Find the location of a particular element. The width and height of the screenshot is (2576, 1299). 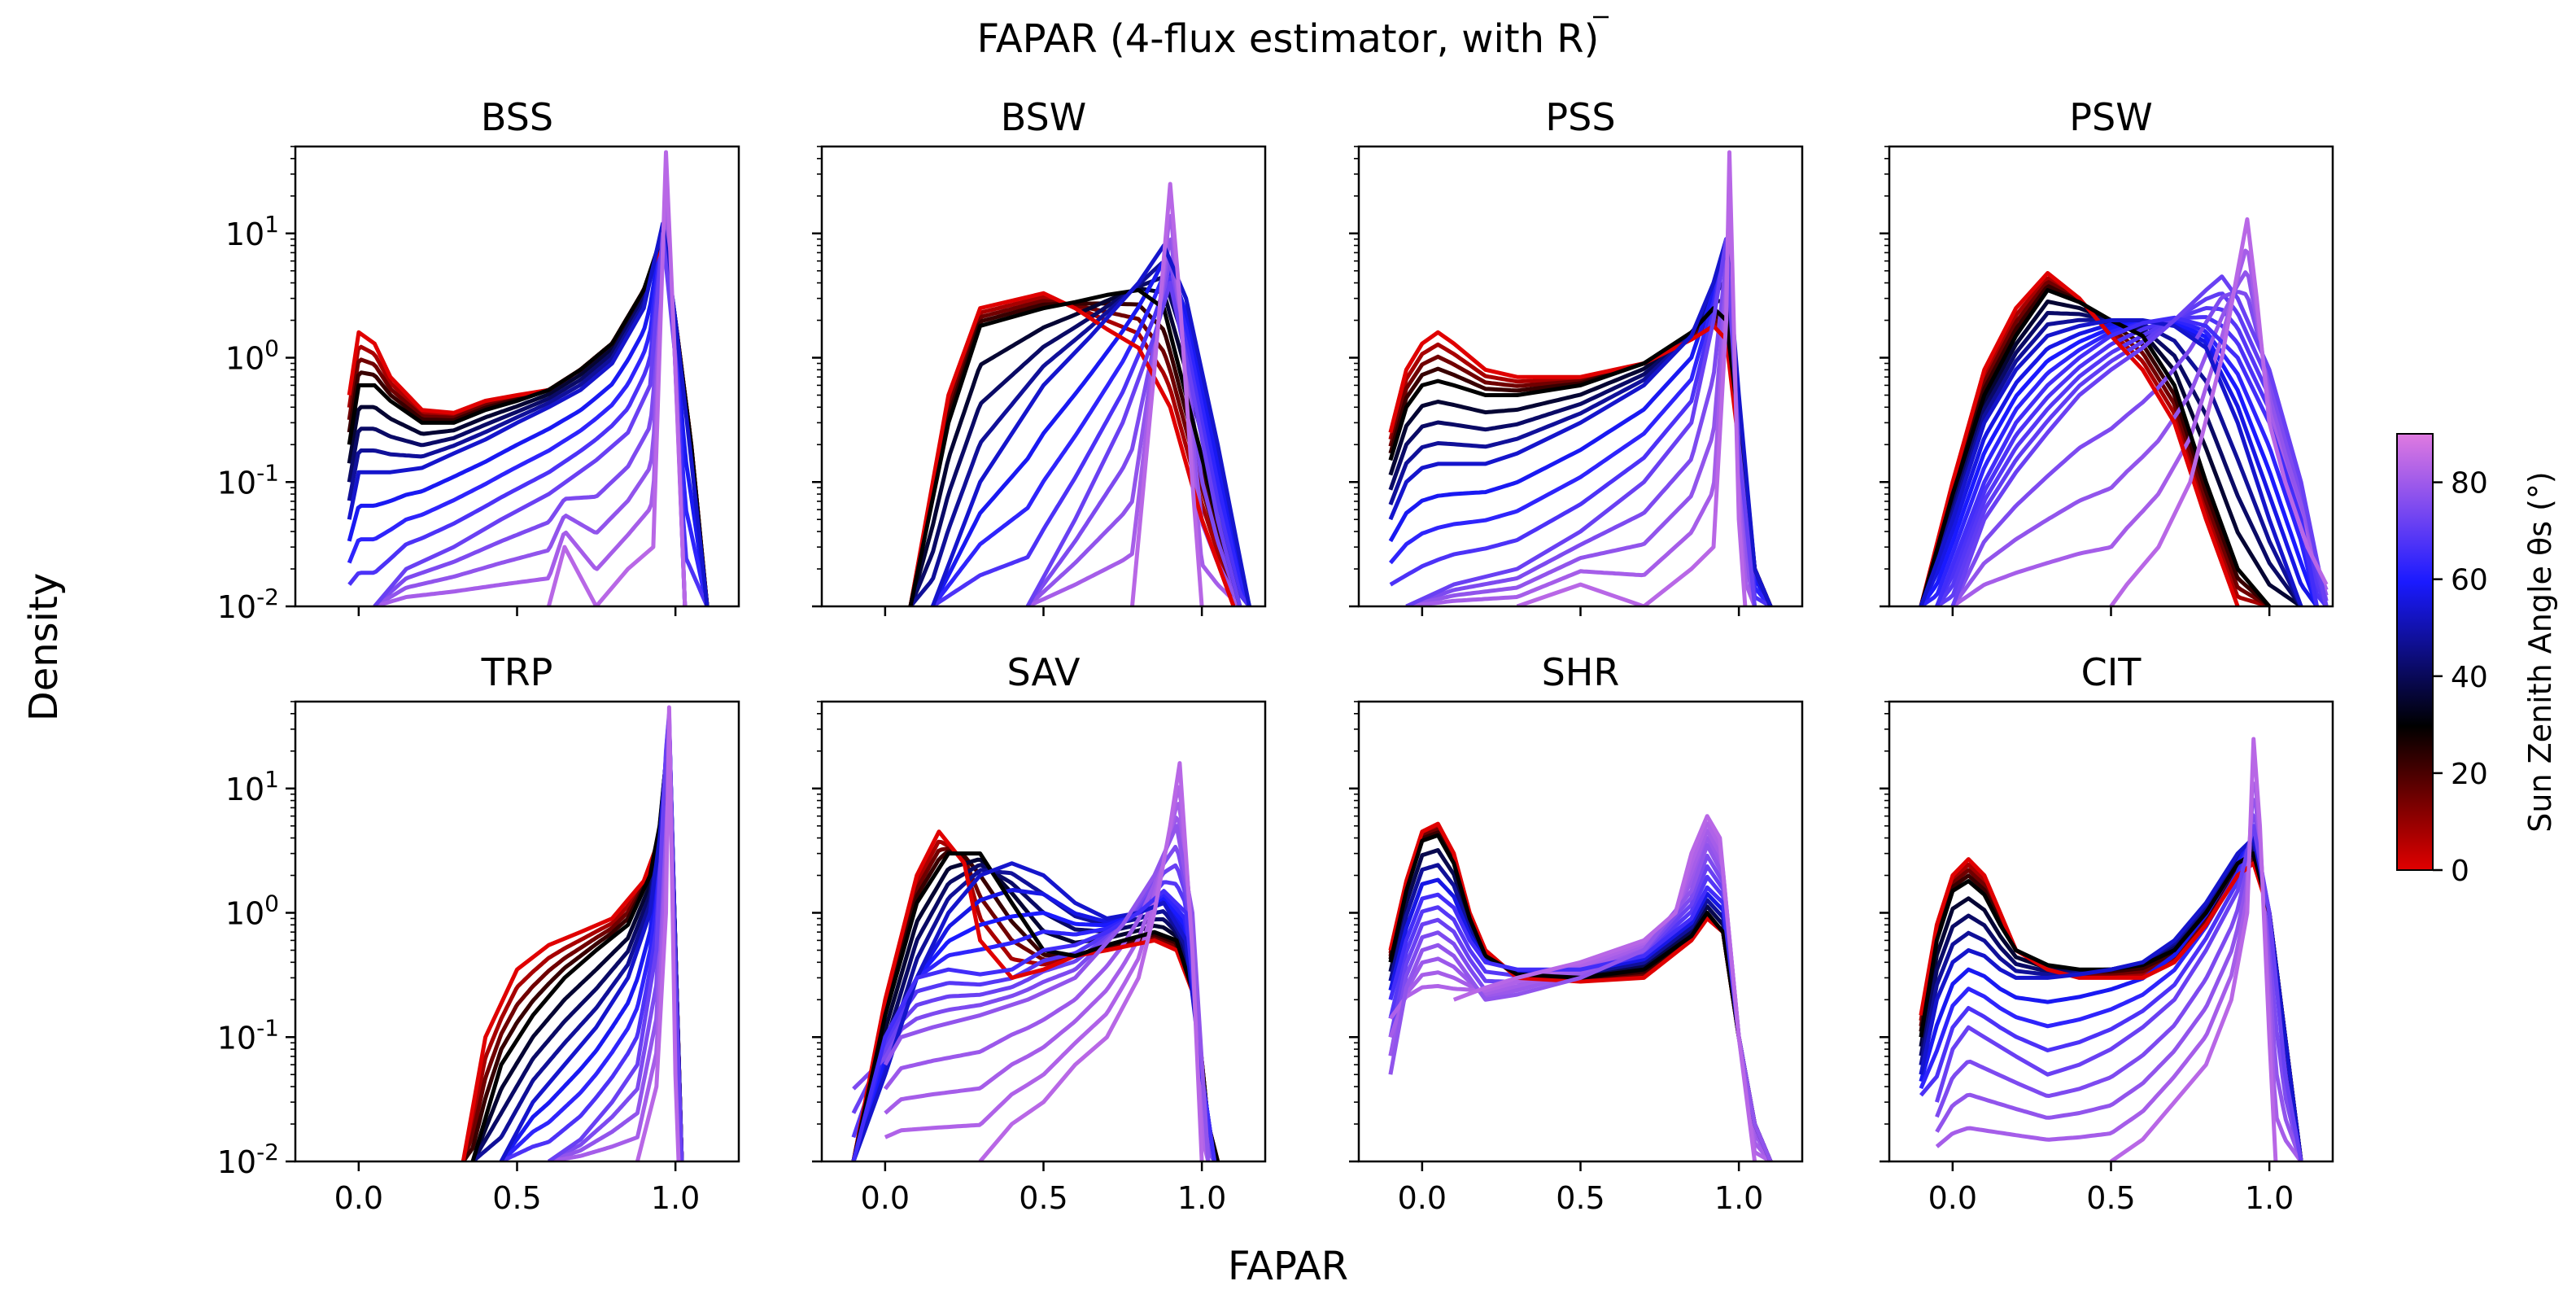

panel-cit: CIT 0.0 0.5 1.0 is located at coordinates (2107, 933).